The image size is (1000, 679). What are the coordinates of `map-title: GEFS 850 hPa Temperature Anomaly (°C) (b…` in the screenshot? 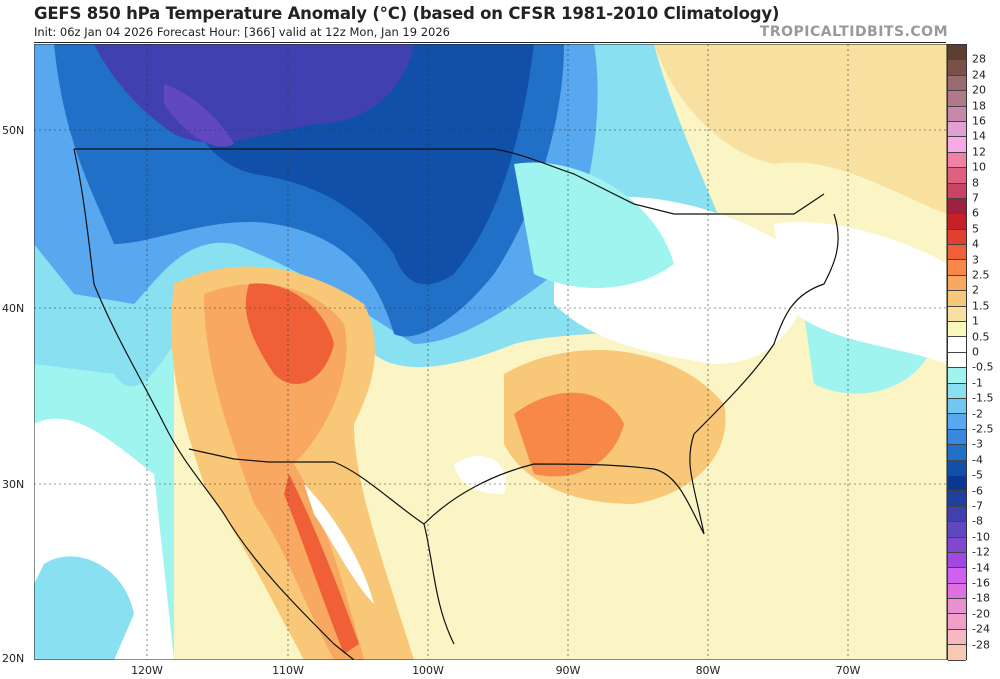 It's located at (407, 13).